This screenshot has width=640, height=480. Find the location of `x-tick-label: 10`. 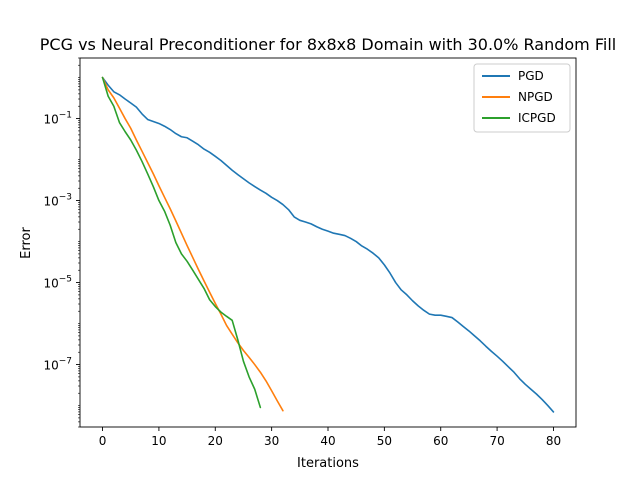

x-tick-label: 10 is located at coordinates (158, 441).